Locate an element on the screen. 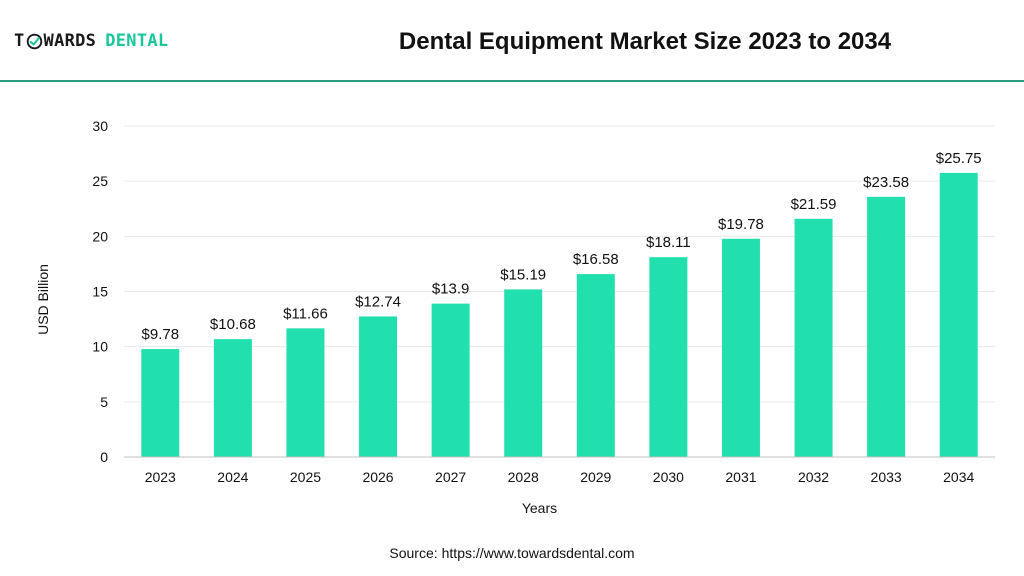  source-label: Source: is located at coordinates (413, 553).